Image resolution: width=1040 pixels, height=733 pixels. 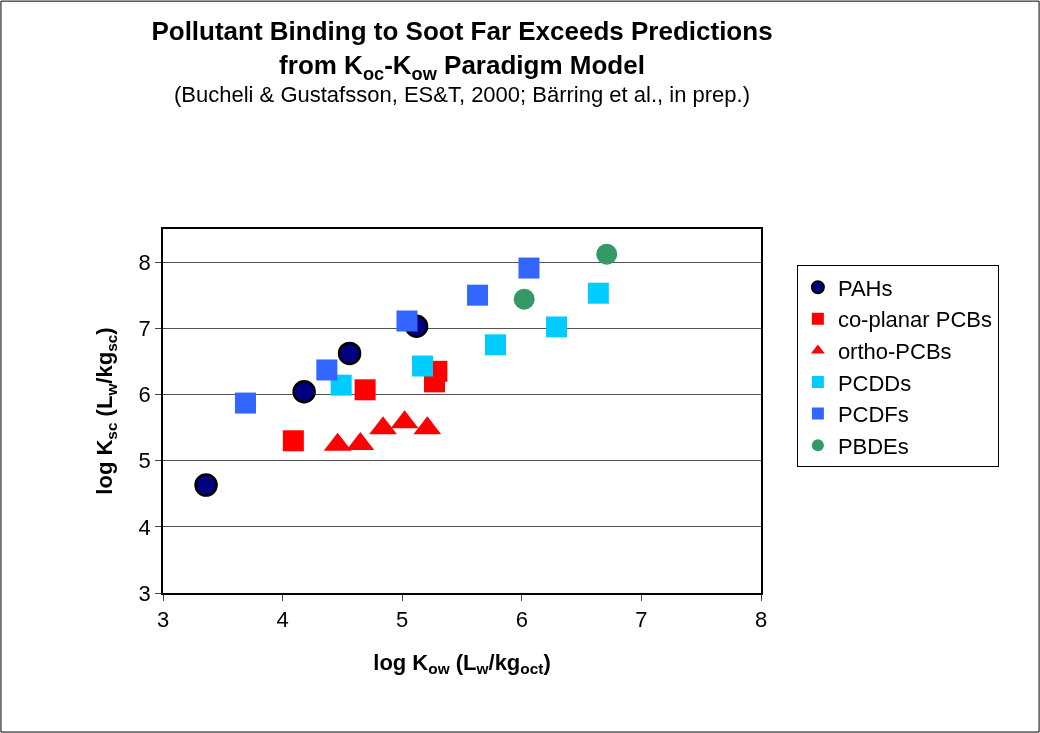 I want to click on x-tick-label: 7, so click(x=641, y=620).